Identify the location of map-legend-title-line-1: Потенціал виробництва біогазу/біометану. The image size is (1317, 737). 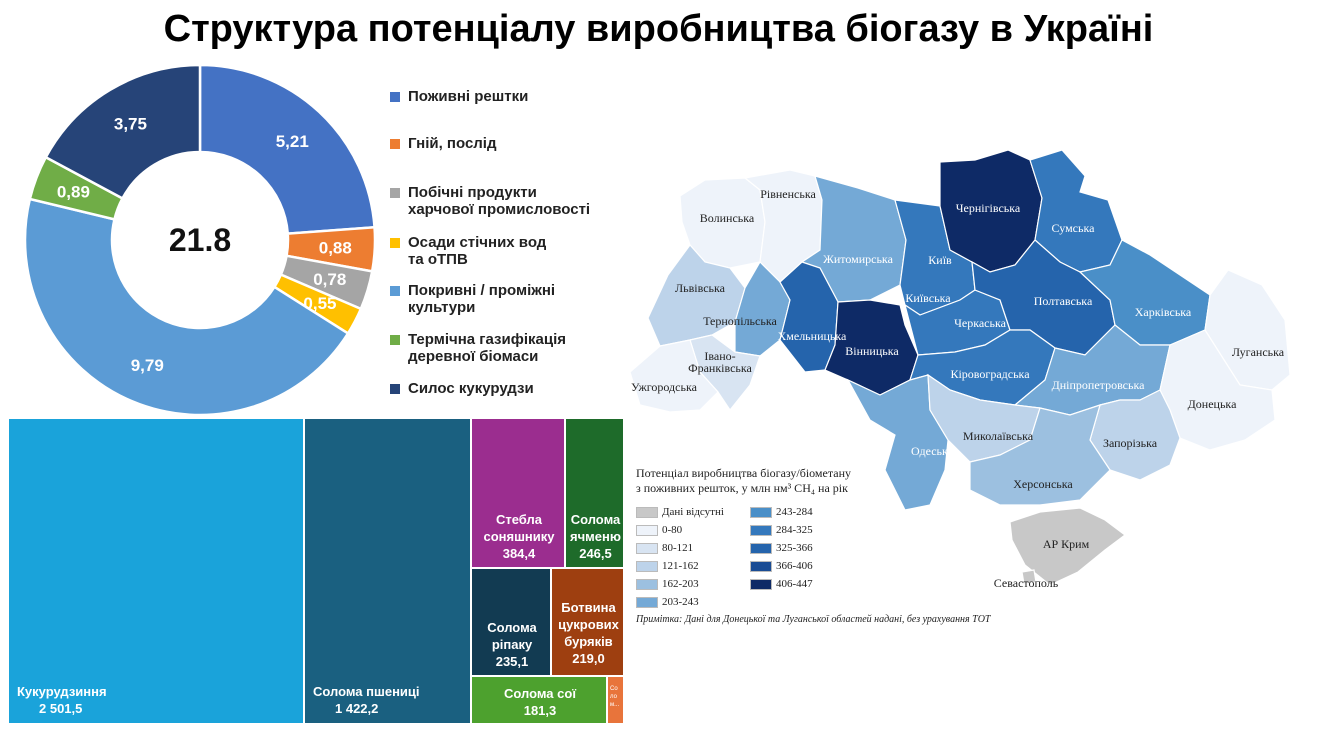
(743, 473).